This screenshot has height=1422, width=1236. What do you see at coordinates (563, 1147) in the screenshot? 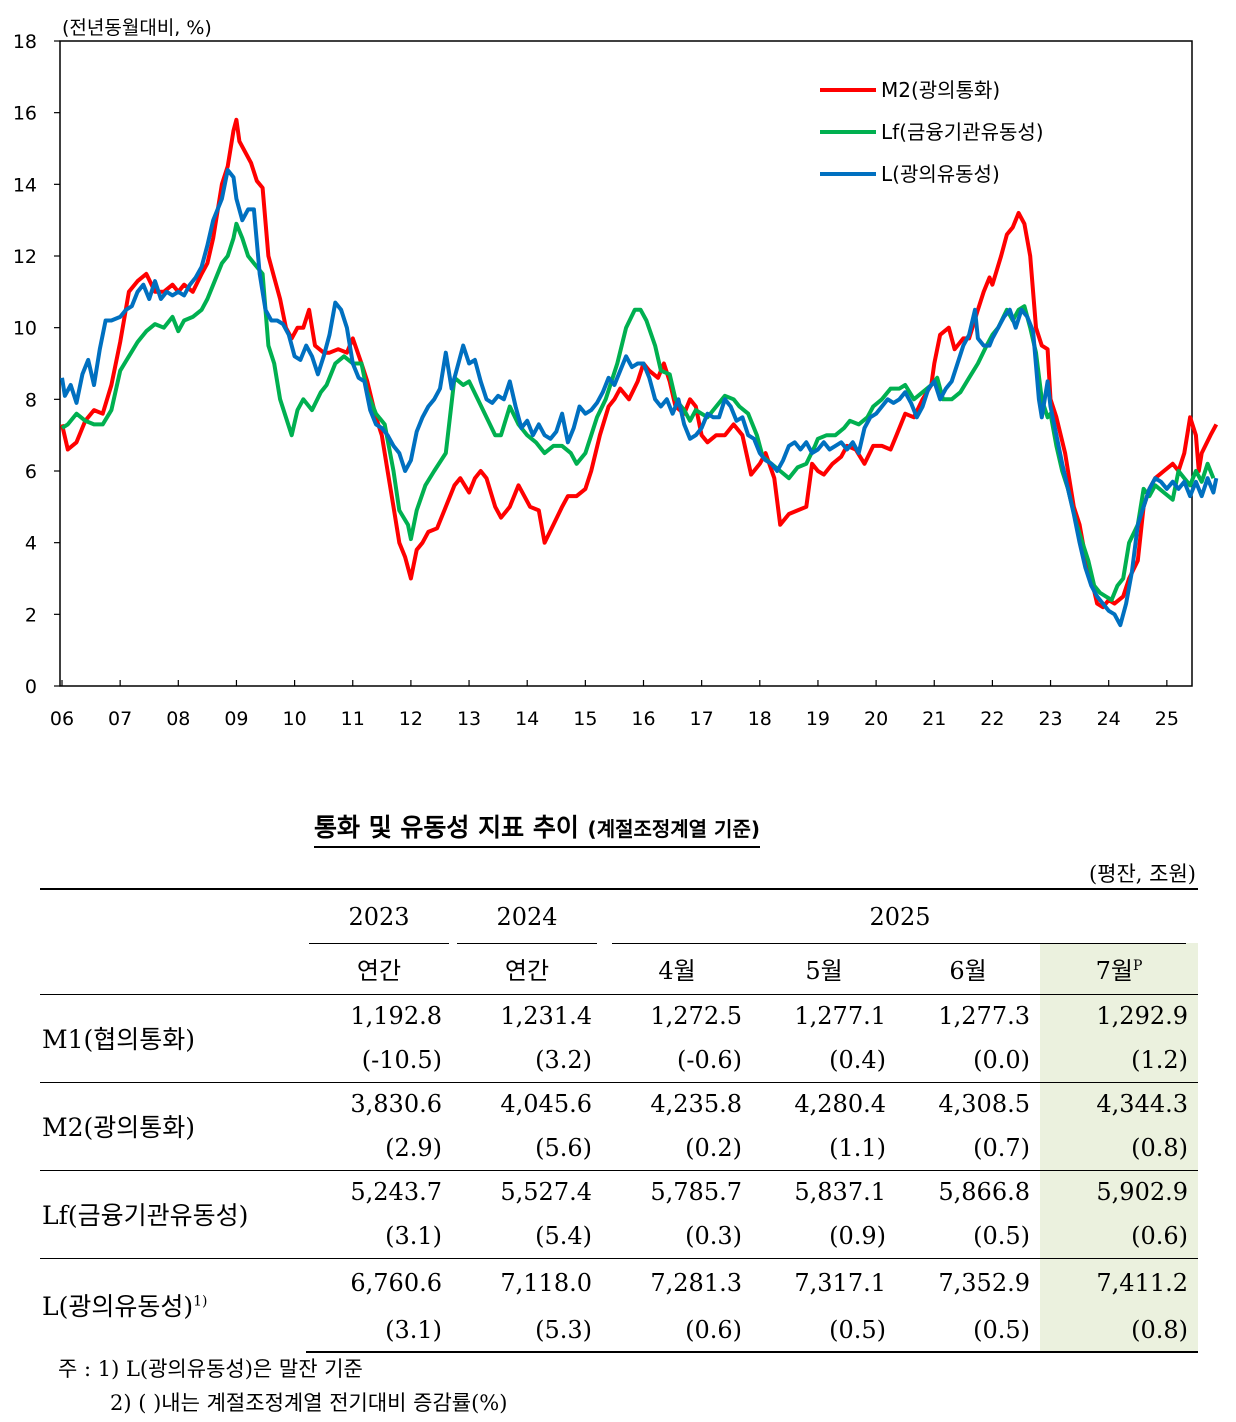
I see `change-cell: (5.6)` at bounding box center [563, 1147].